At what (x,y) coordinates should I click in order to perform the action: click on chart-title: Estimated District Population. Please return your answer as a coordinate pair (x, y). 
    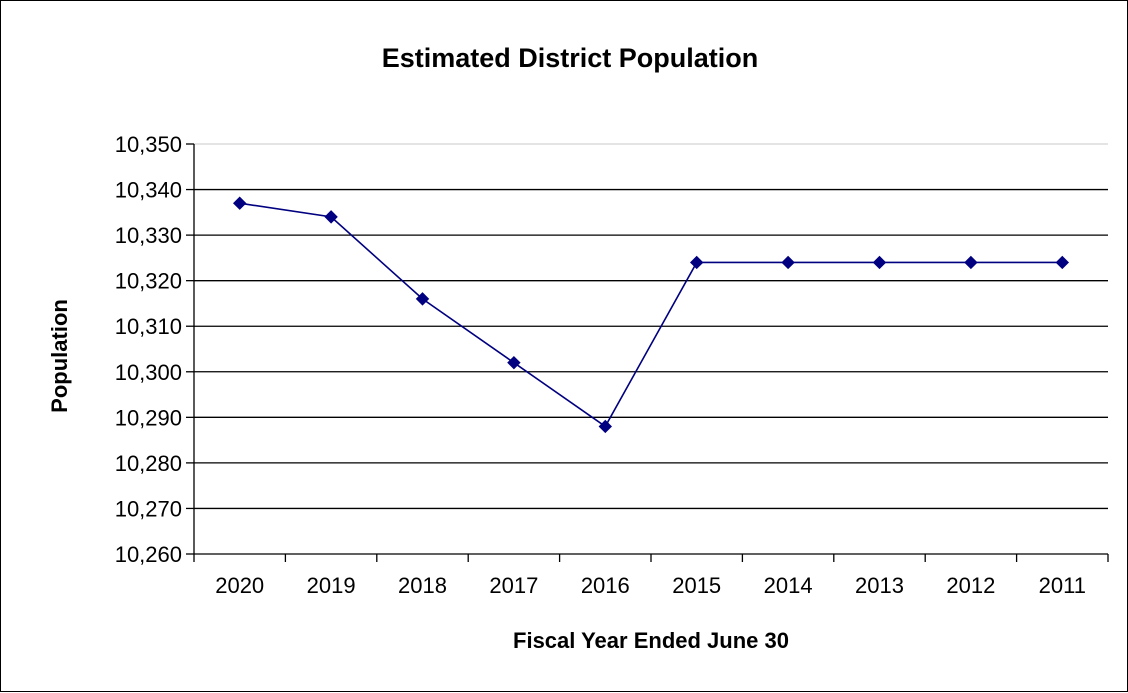
    Looking at the image, I should click on (570, 58).